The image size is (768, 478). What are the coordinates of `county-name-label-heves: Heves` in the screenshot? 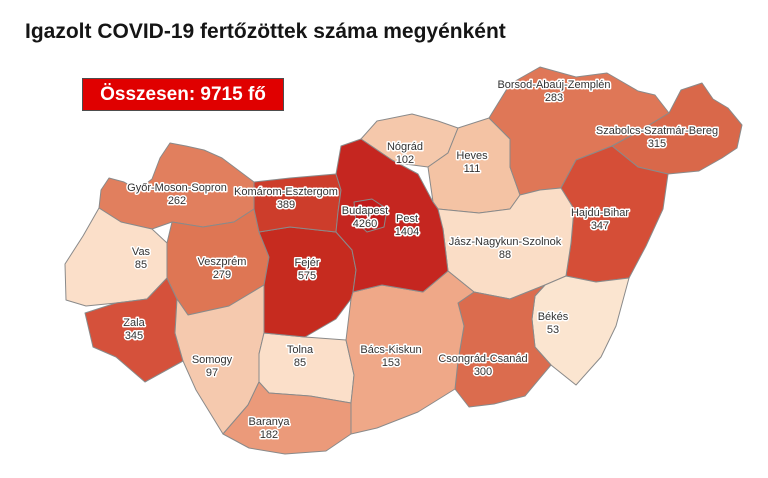 It's located at (472, 156).